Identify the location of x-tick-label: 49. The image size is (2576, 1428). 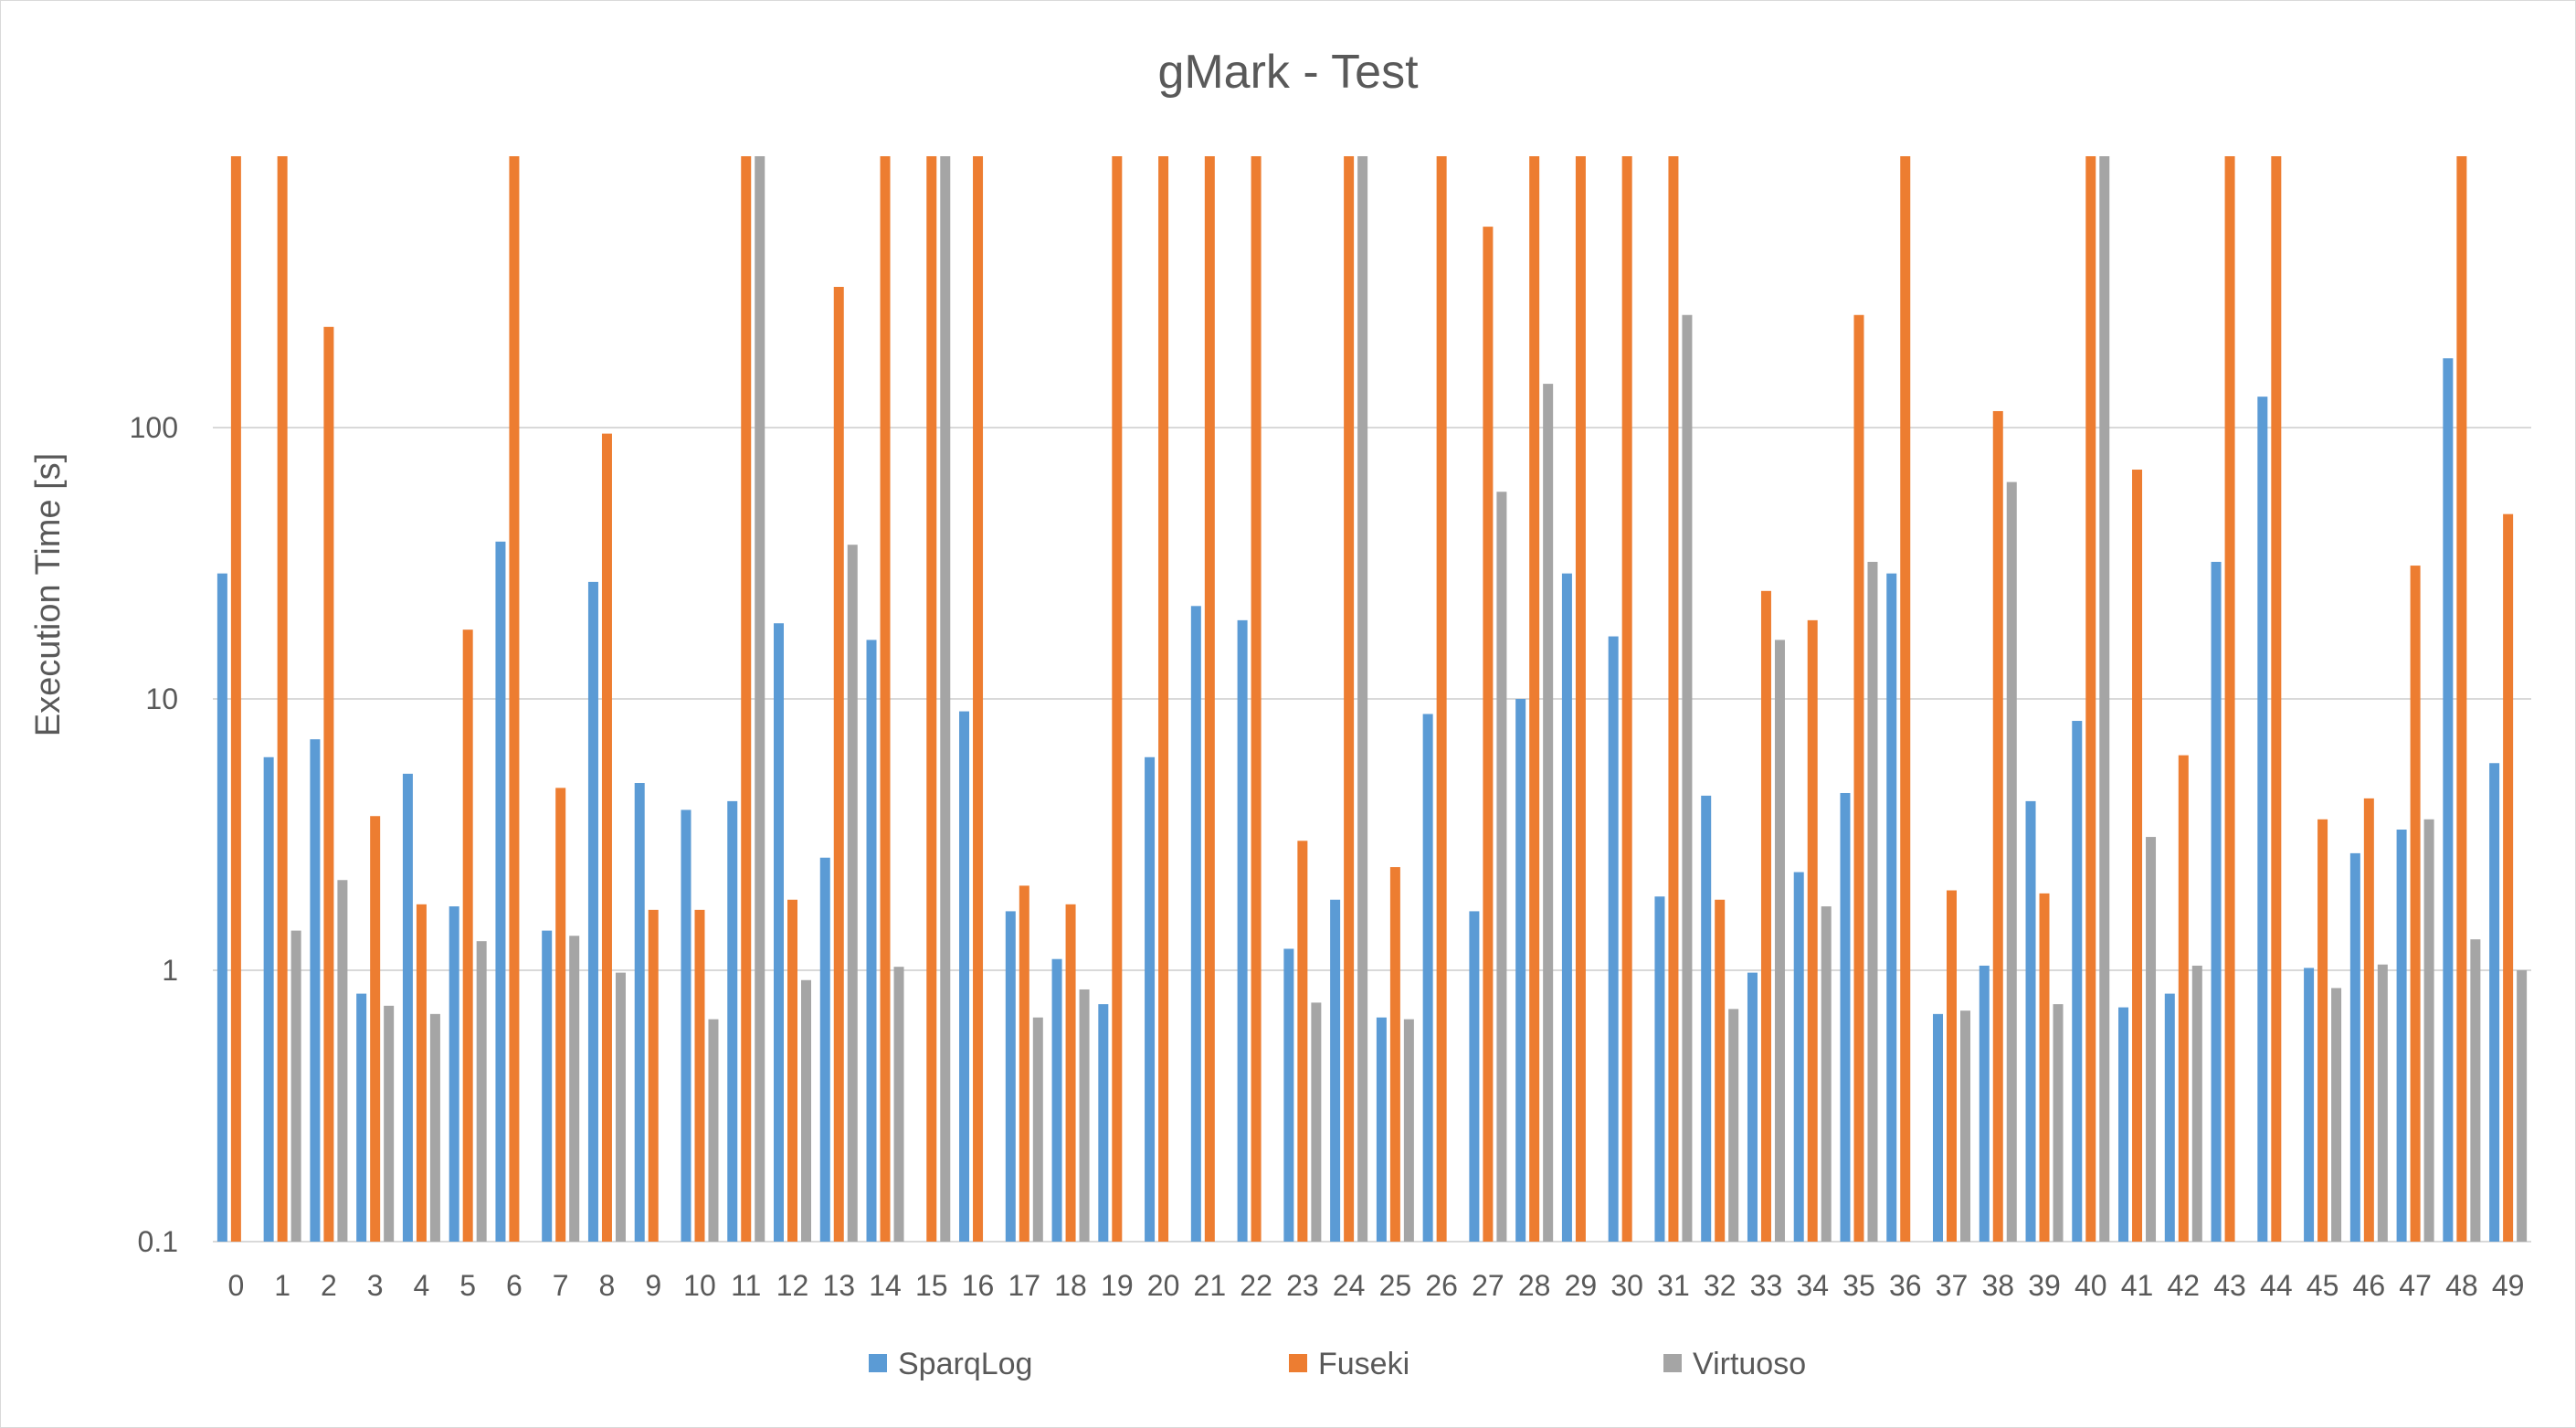
(2508, 1286).